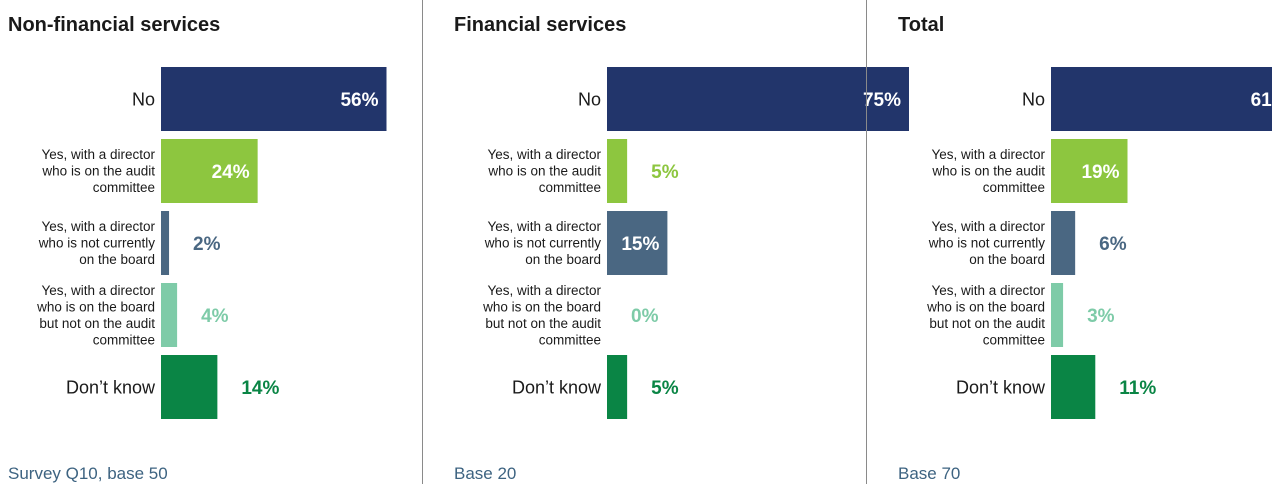 The width and height of the screenshot is (1272, 487). What do you see at coordinates (1100, 172) in the screenshot?
I see `value-label: 19%` at bounding box center [1100, 172].